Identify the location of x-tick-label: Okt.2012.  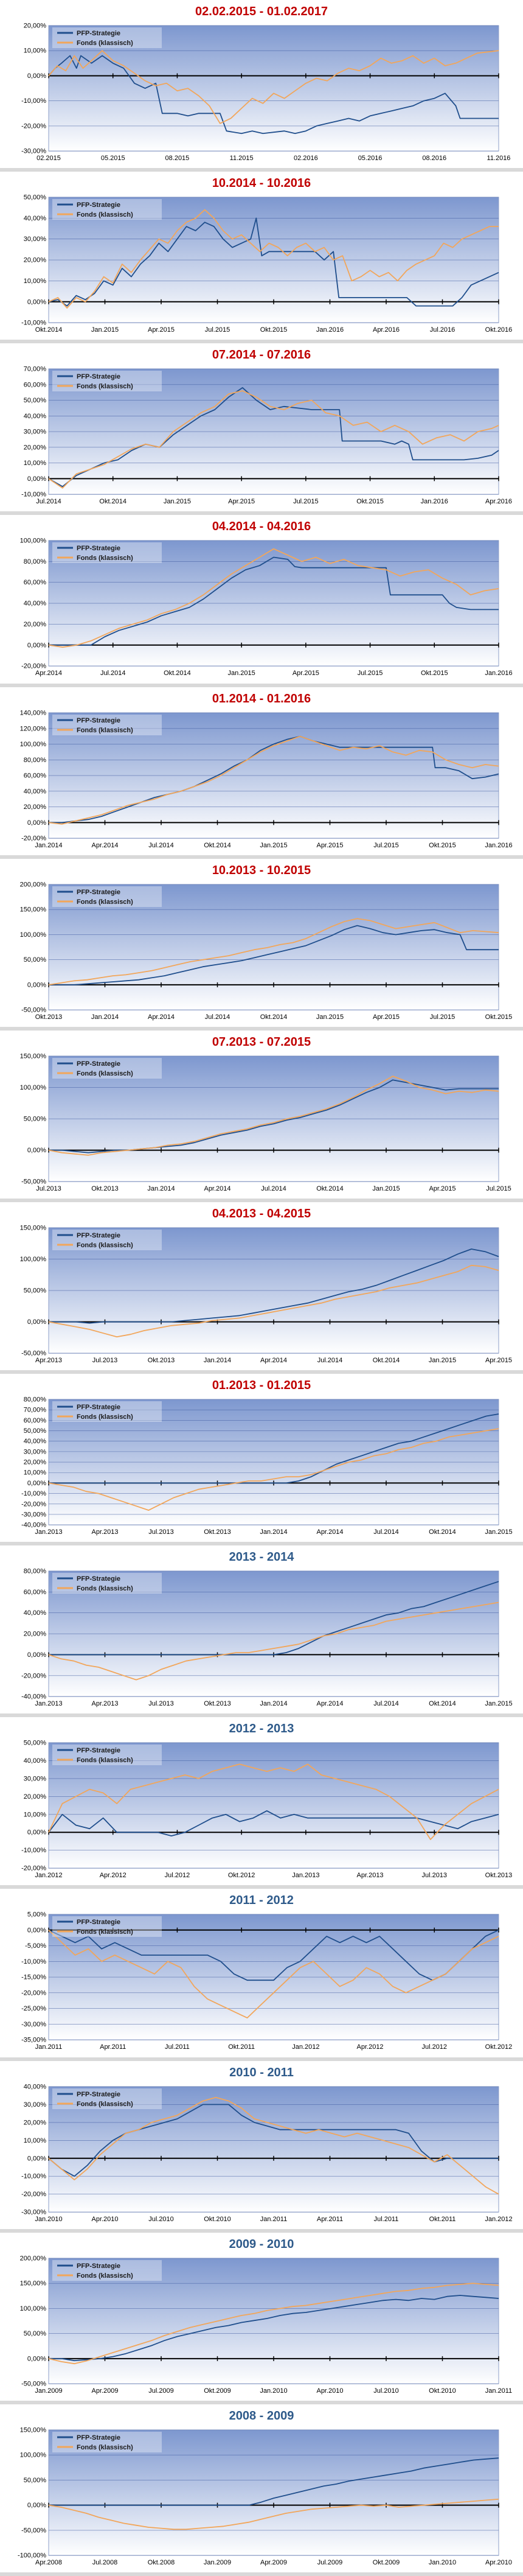
(499, 2048).